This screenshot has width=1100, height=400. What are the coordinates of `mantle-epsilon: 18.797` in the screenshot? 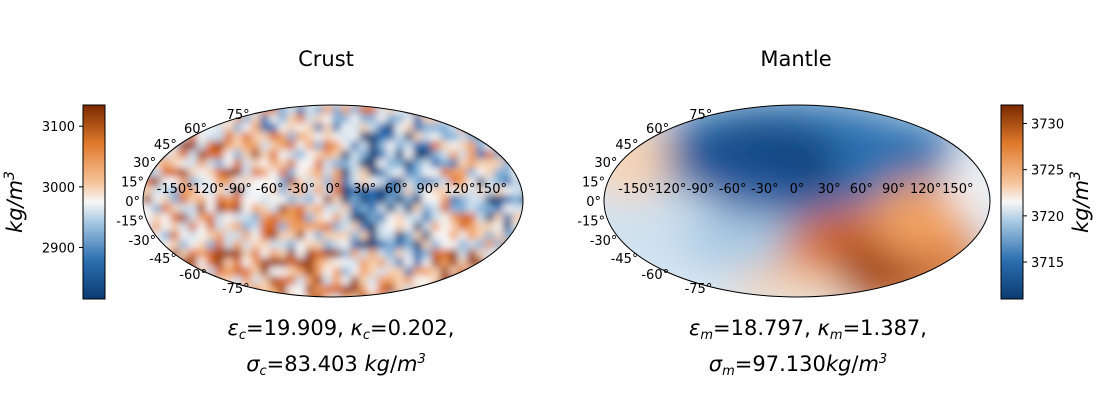 It's located at (767, 328).